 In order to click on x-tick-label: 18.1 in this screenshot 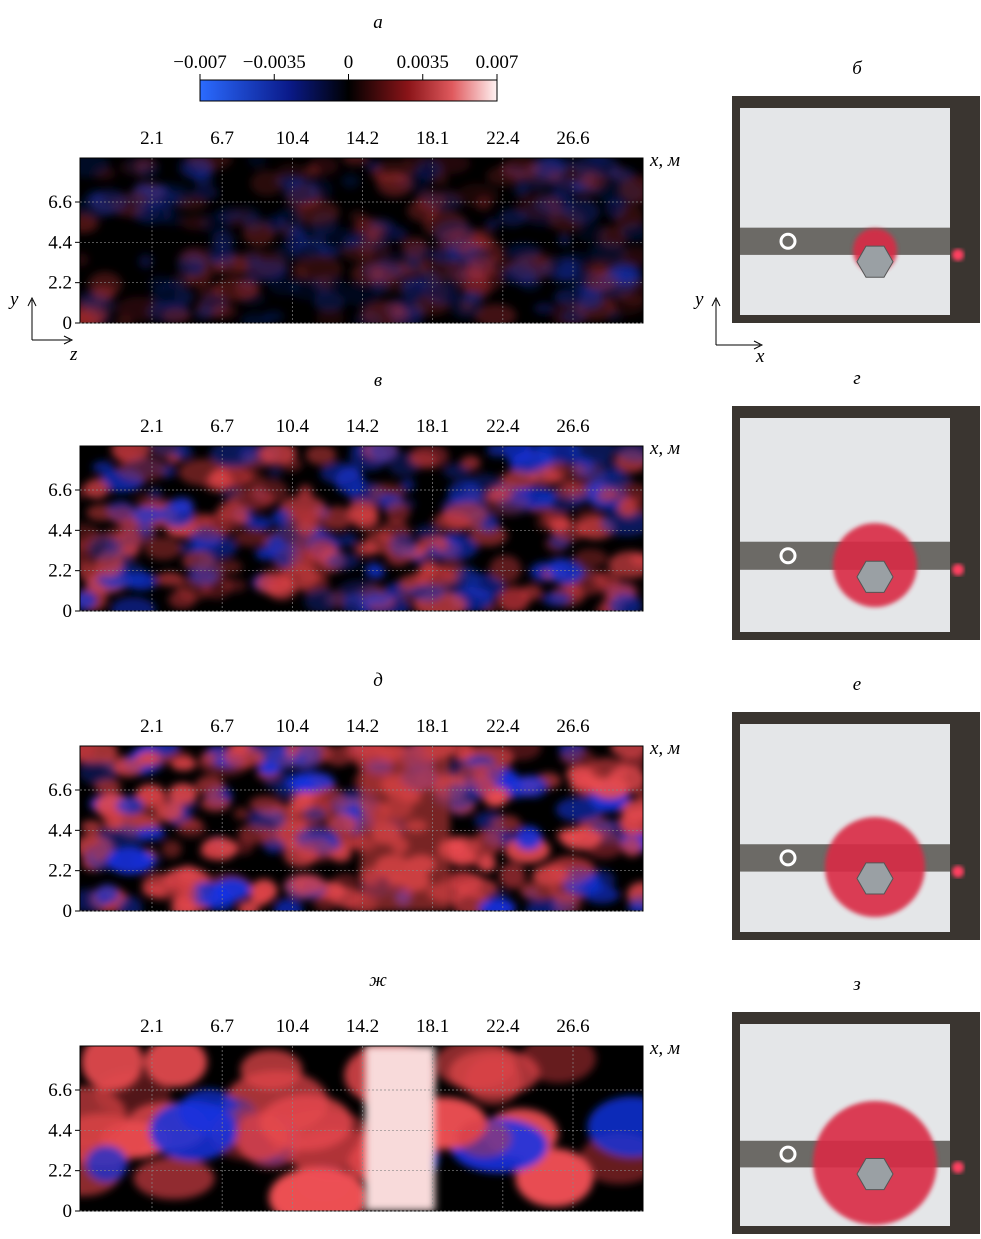, I will do `click(432, 726)`.